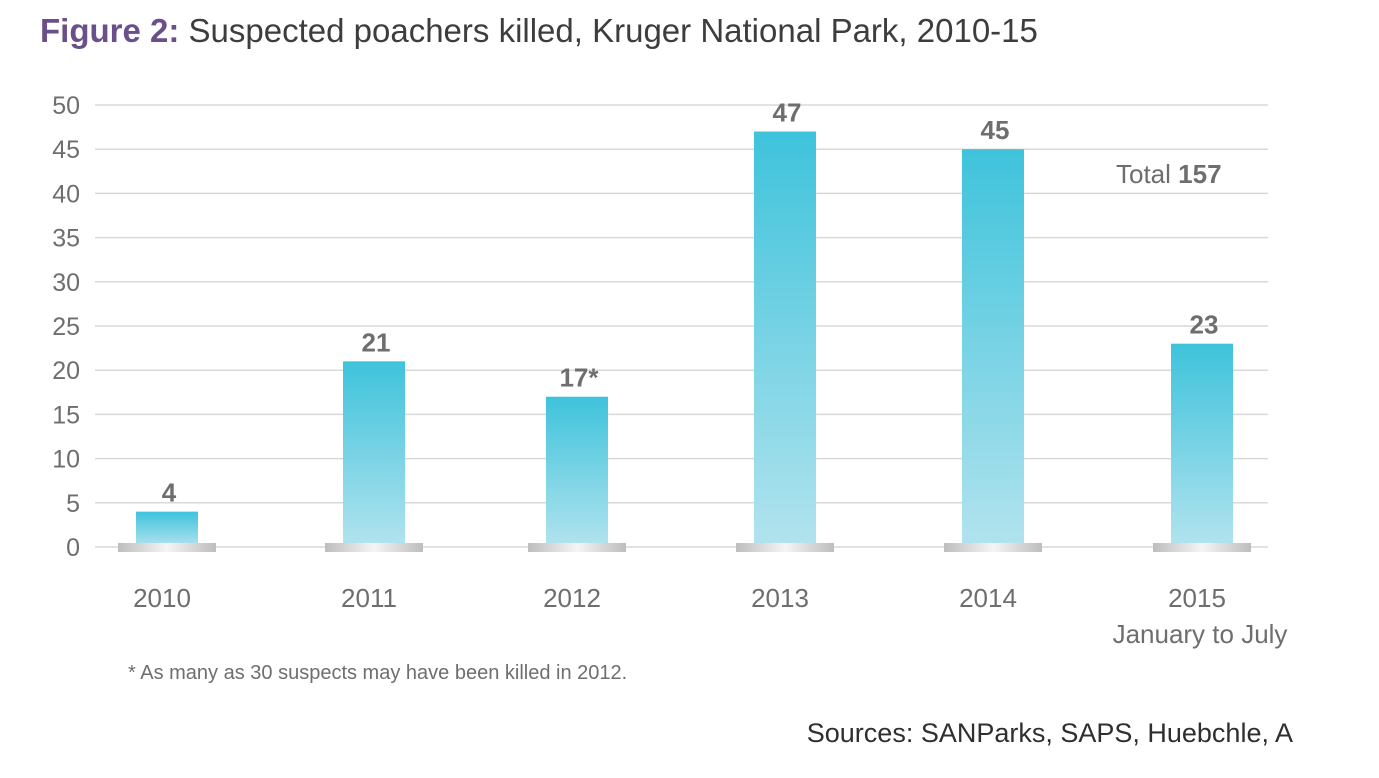 This screenshot has width=1379, height=778. What do you see at coordinates (579, 378) in the screenshot?
I see `data-label: 17*` at bounding box center [579, 378].